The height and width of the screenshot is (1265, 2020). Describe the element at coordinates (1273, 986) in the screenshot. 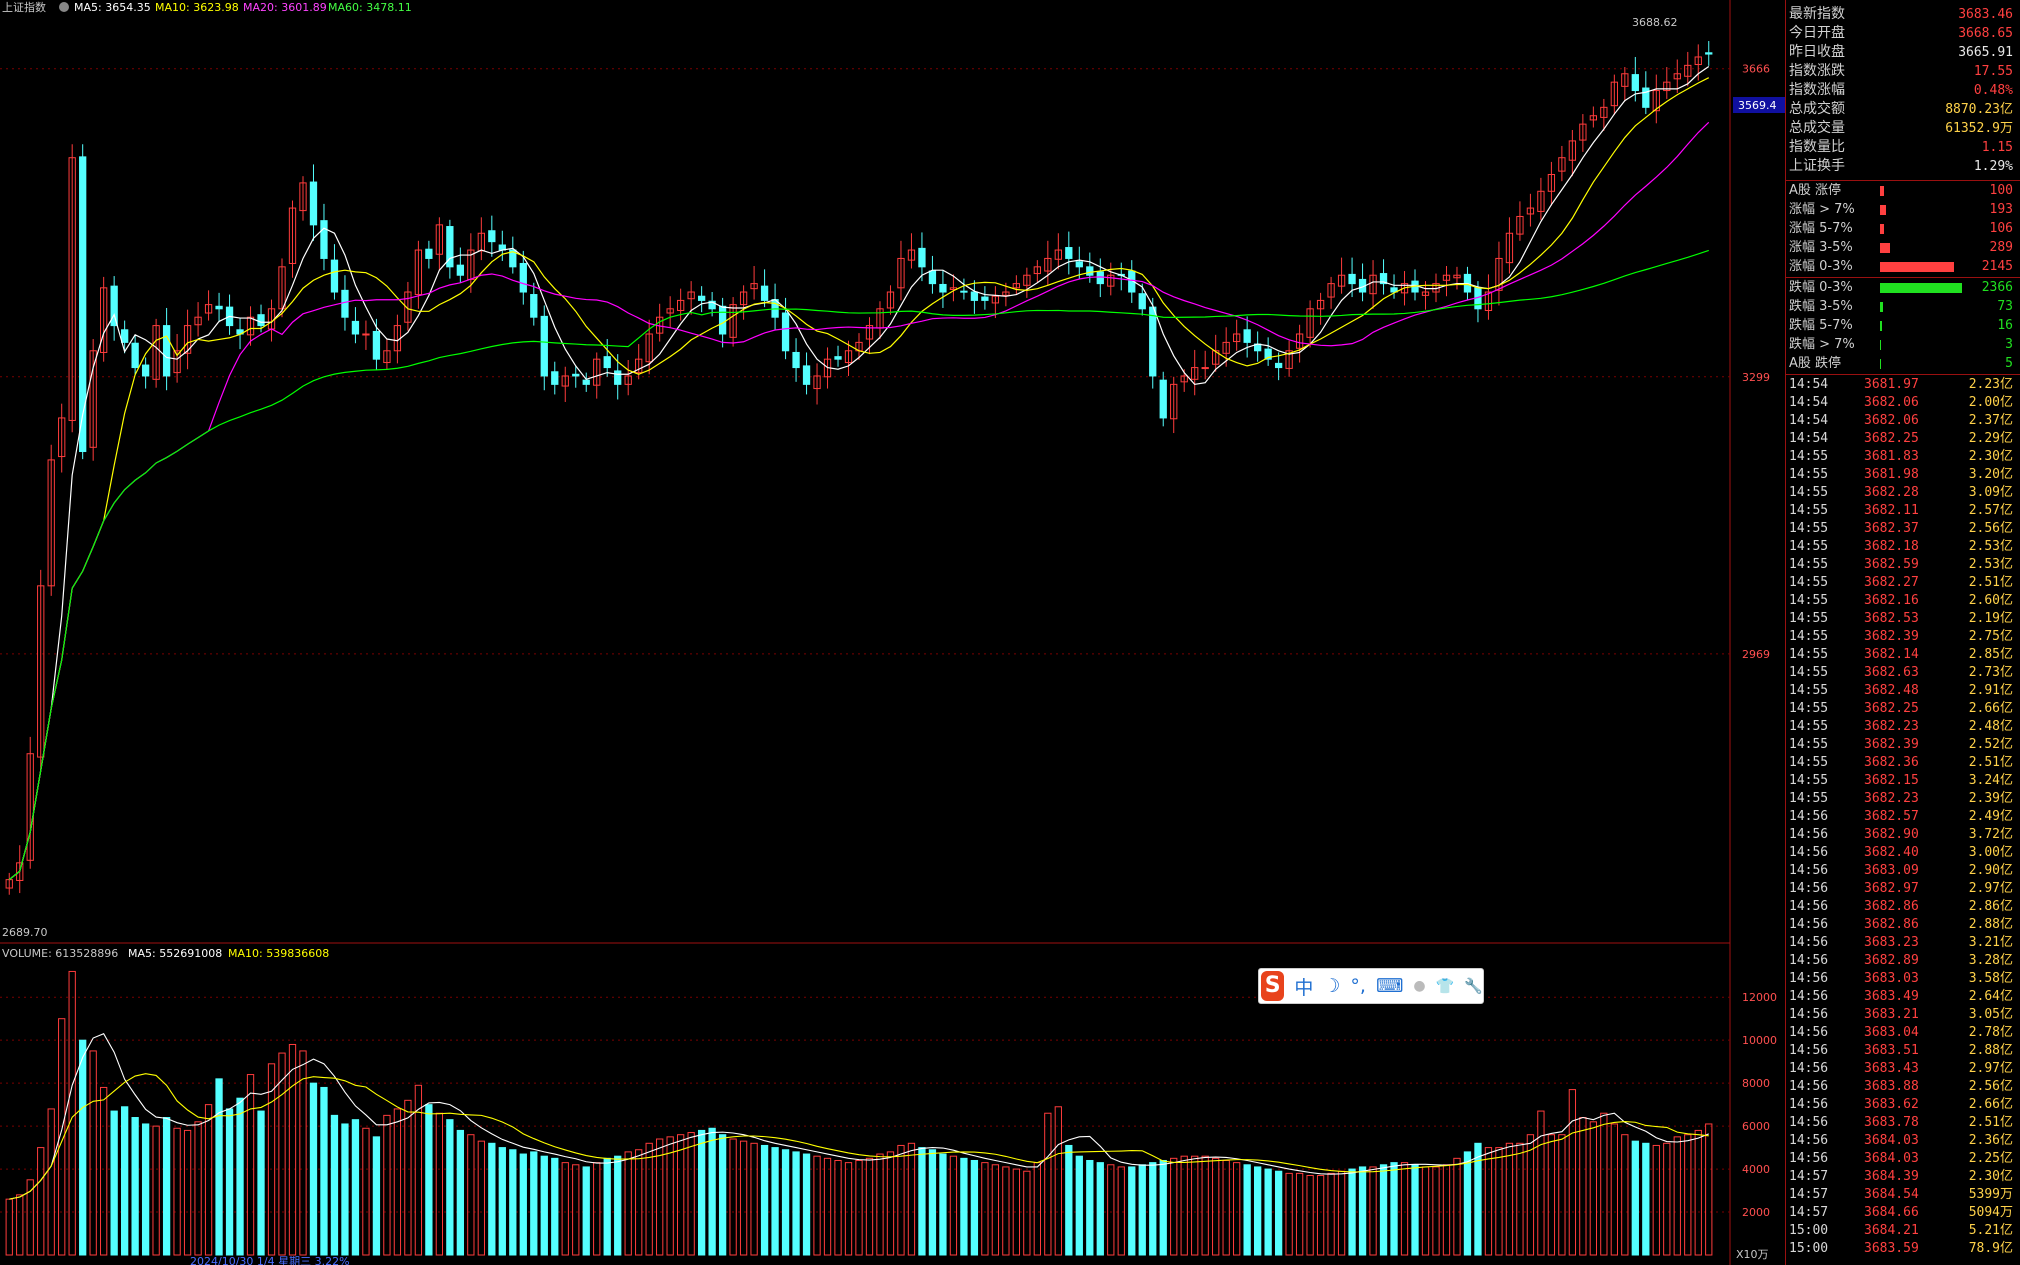

I see `sogou-logo-icon: S` at that location.